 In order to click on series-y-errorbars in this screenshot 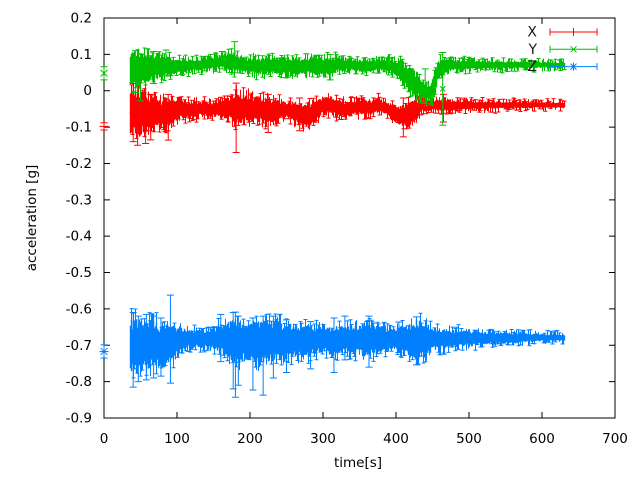, I will do `click(289, 83)`.